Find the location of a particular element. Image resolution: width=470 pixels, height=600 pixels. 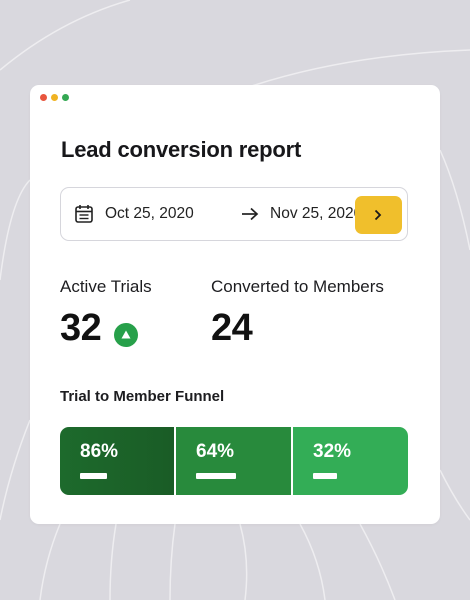

funnel-segment-label: 64% is located at coordinates (215, 451).